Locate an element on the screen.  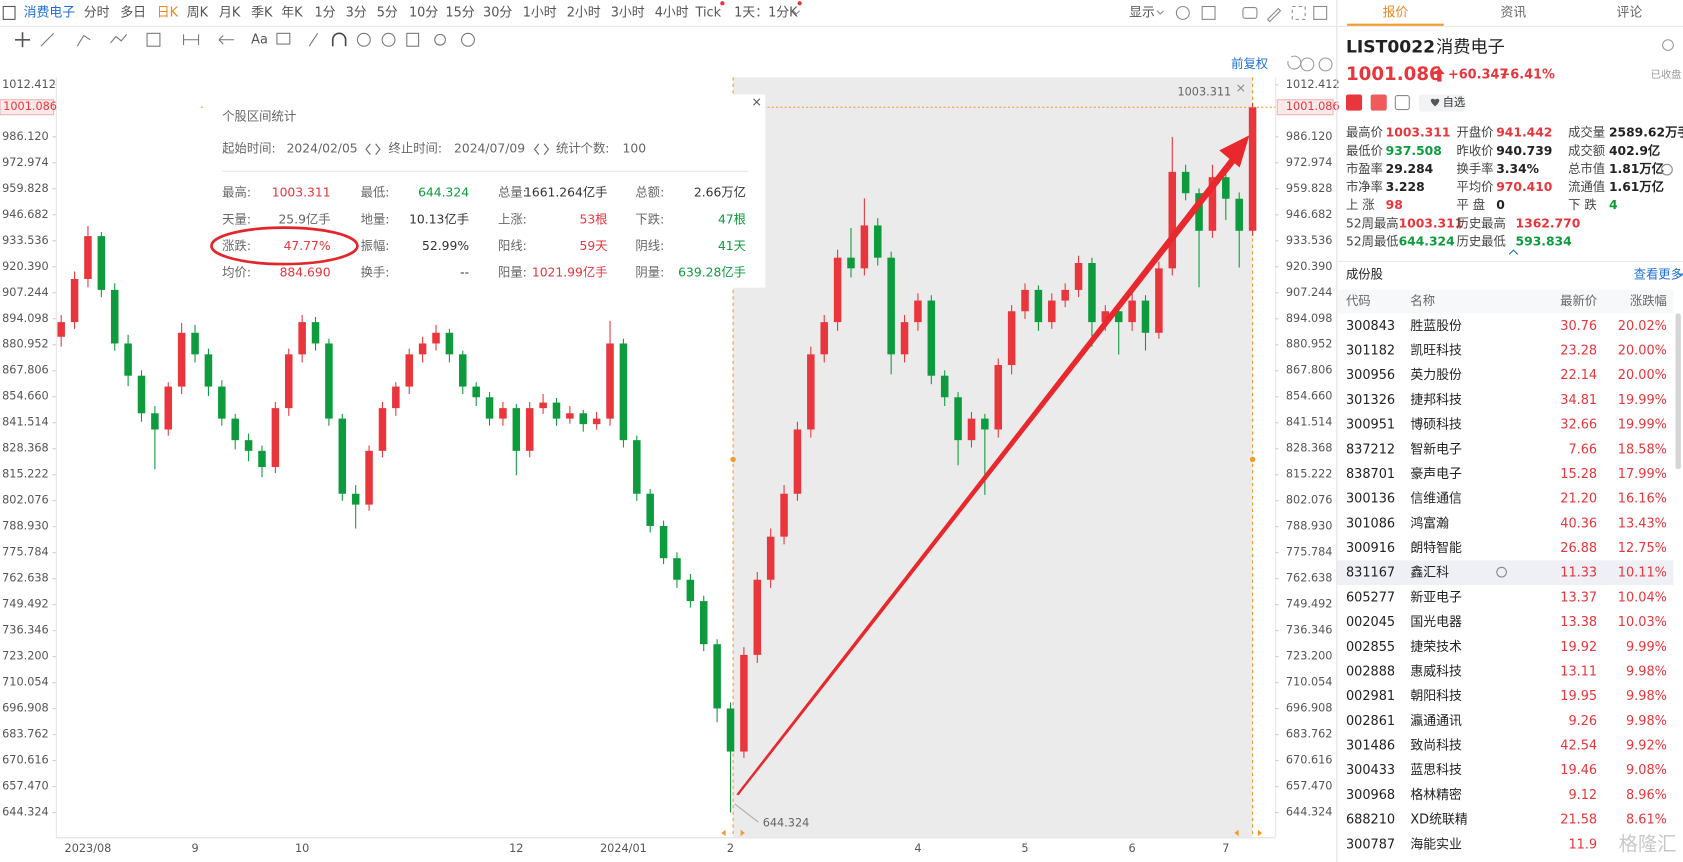
note-icon is located at coordinates (1402, 103).